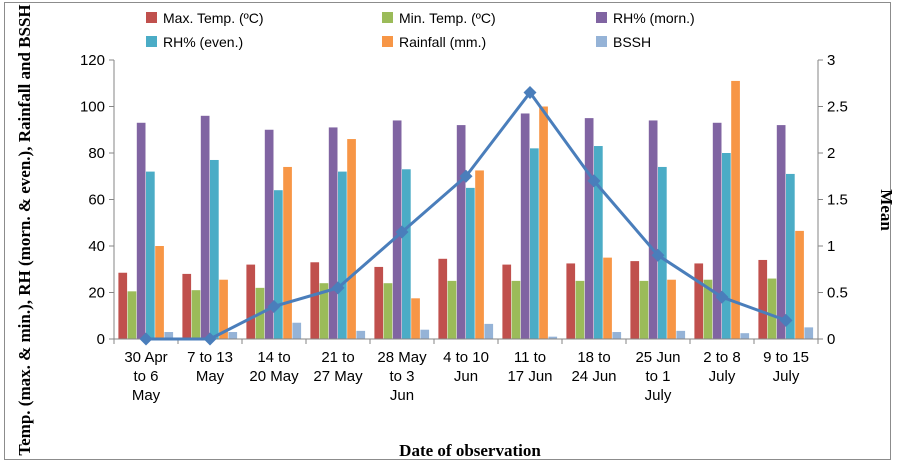 The width and height of the screenshot is (897, 465). What do you see at coordinates (529, 367) in the screenshot?
I see `x-tick-label: 11 to 17 Jun` at bounding box center [529, 367].